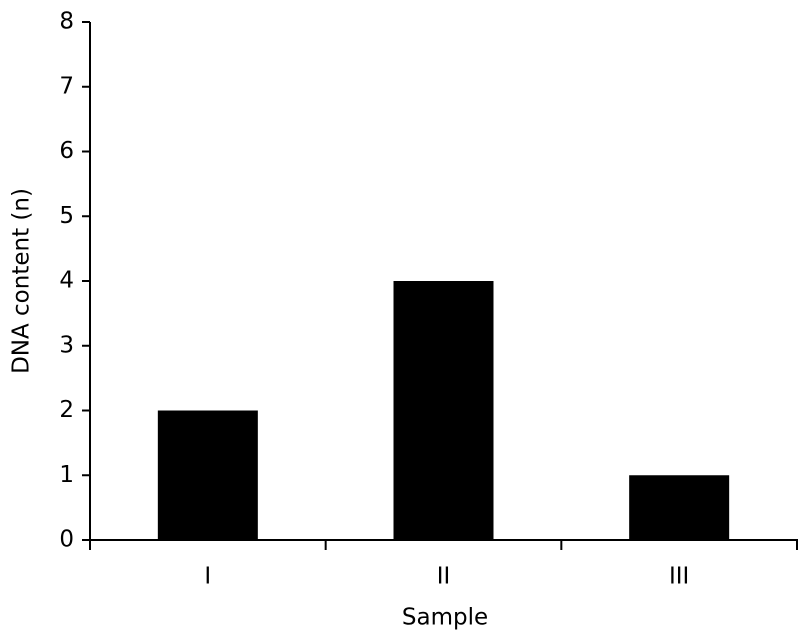 This screenshot has width=800, height=640. I want to click on y-tick-label: 0, so click(66, 540).